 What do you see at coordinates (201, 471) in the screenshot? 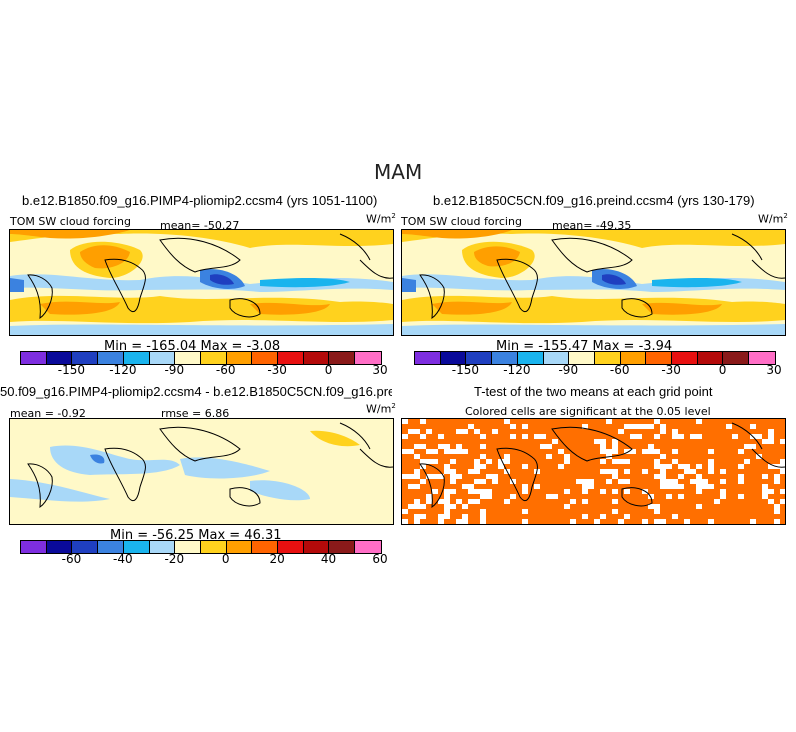
I see `panel3-map-svg` at bounding box center [201, 471].